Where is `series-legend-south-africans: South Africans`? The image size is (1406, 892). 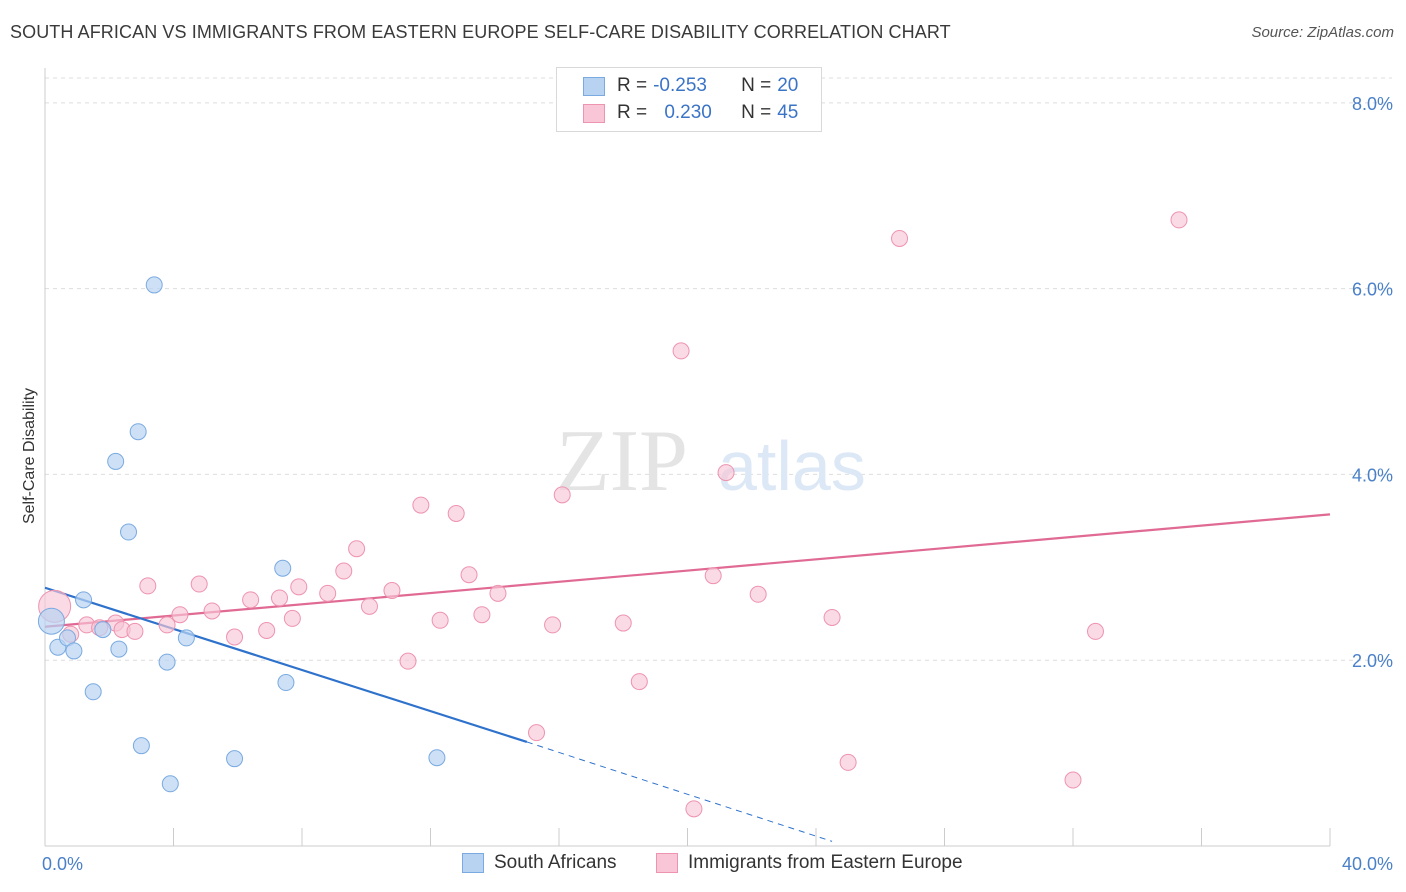
series-legend-south-africans: South Africans is located at coordinates (539, 863).